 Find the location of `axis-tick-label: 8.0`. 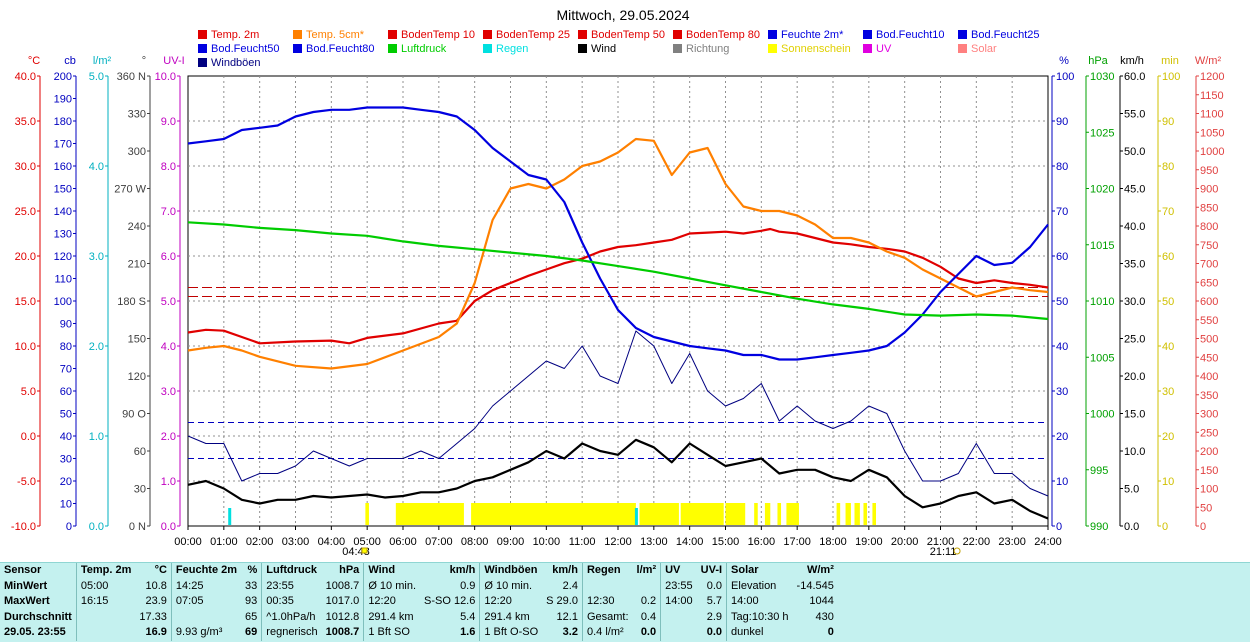

axis-tick-label: 8.0 is located at coordinates (168, 167).